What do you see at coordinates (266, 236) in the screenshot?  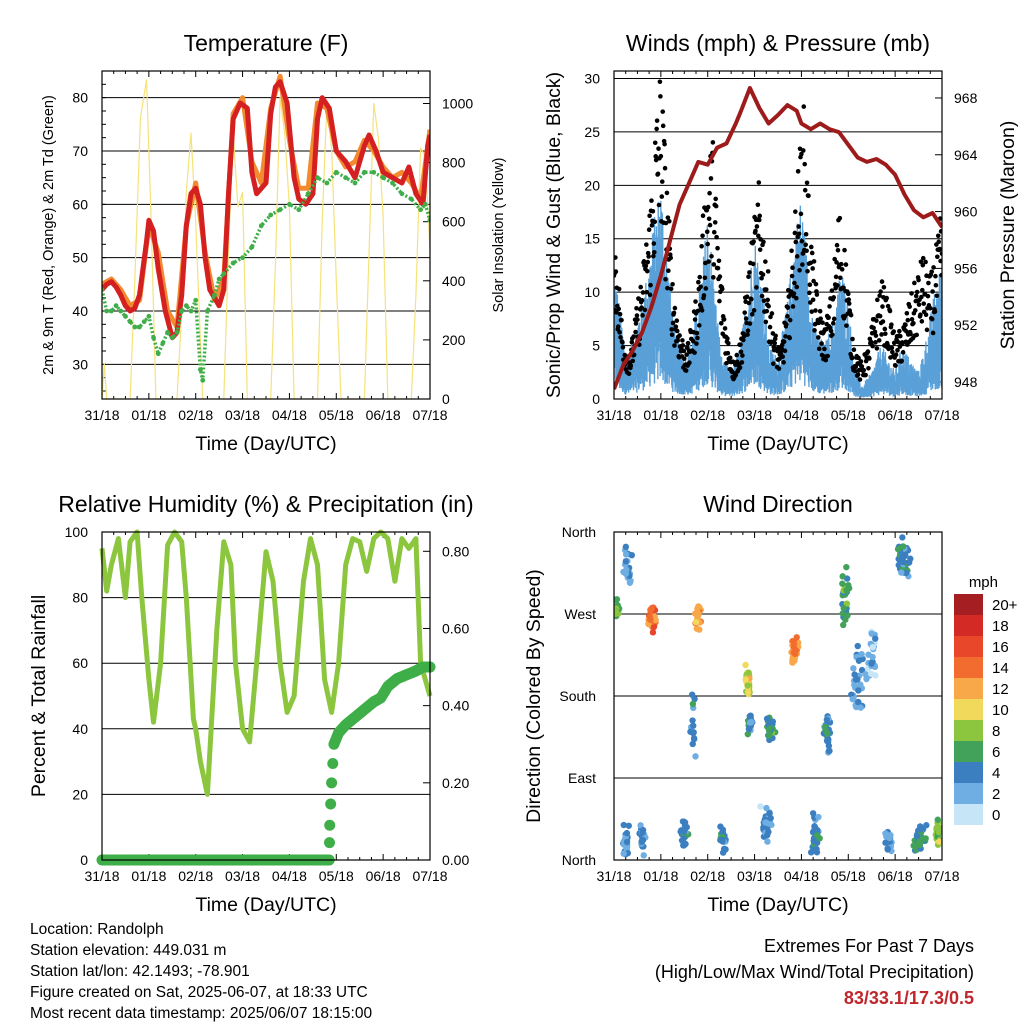 I see `plot-area` at bounding box center [266, 236].